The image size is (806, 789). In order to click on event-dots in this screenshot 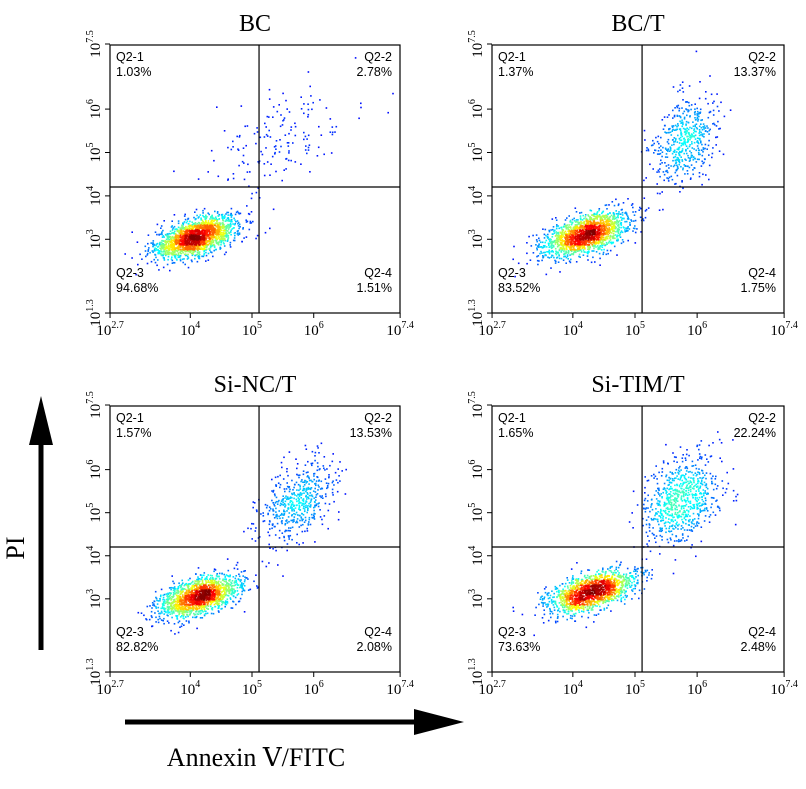, I will do `click(242, 538)`.